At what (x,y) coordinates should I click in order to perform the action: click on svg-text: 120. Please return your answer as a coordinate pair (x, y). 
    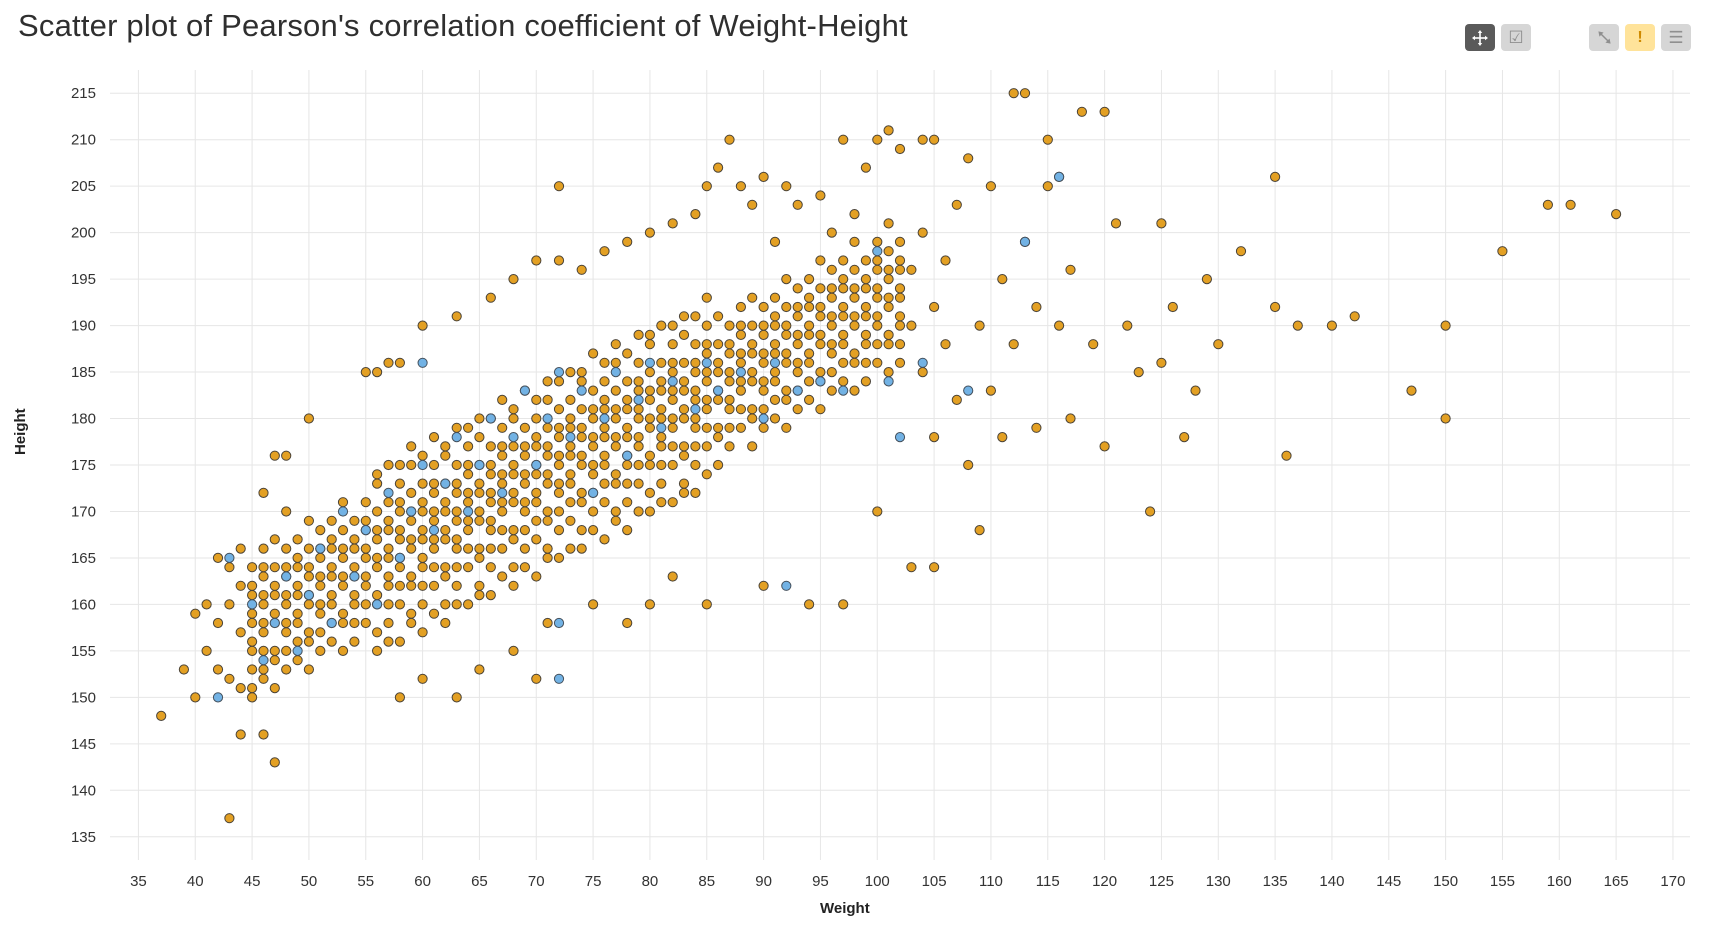
    Looking at the image, I should click on (1104, 881).